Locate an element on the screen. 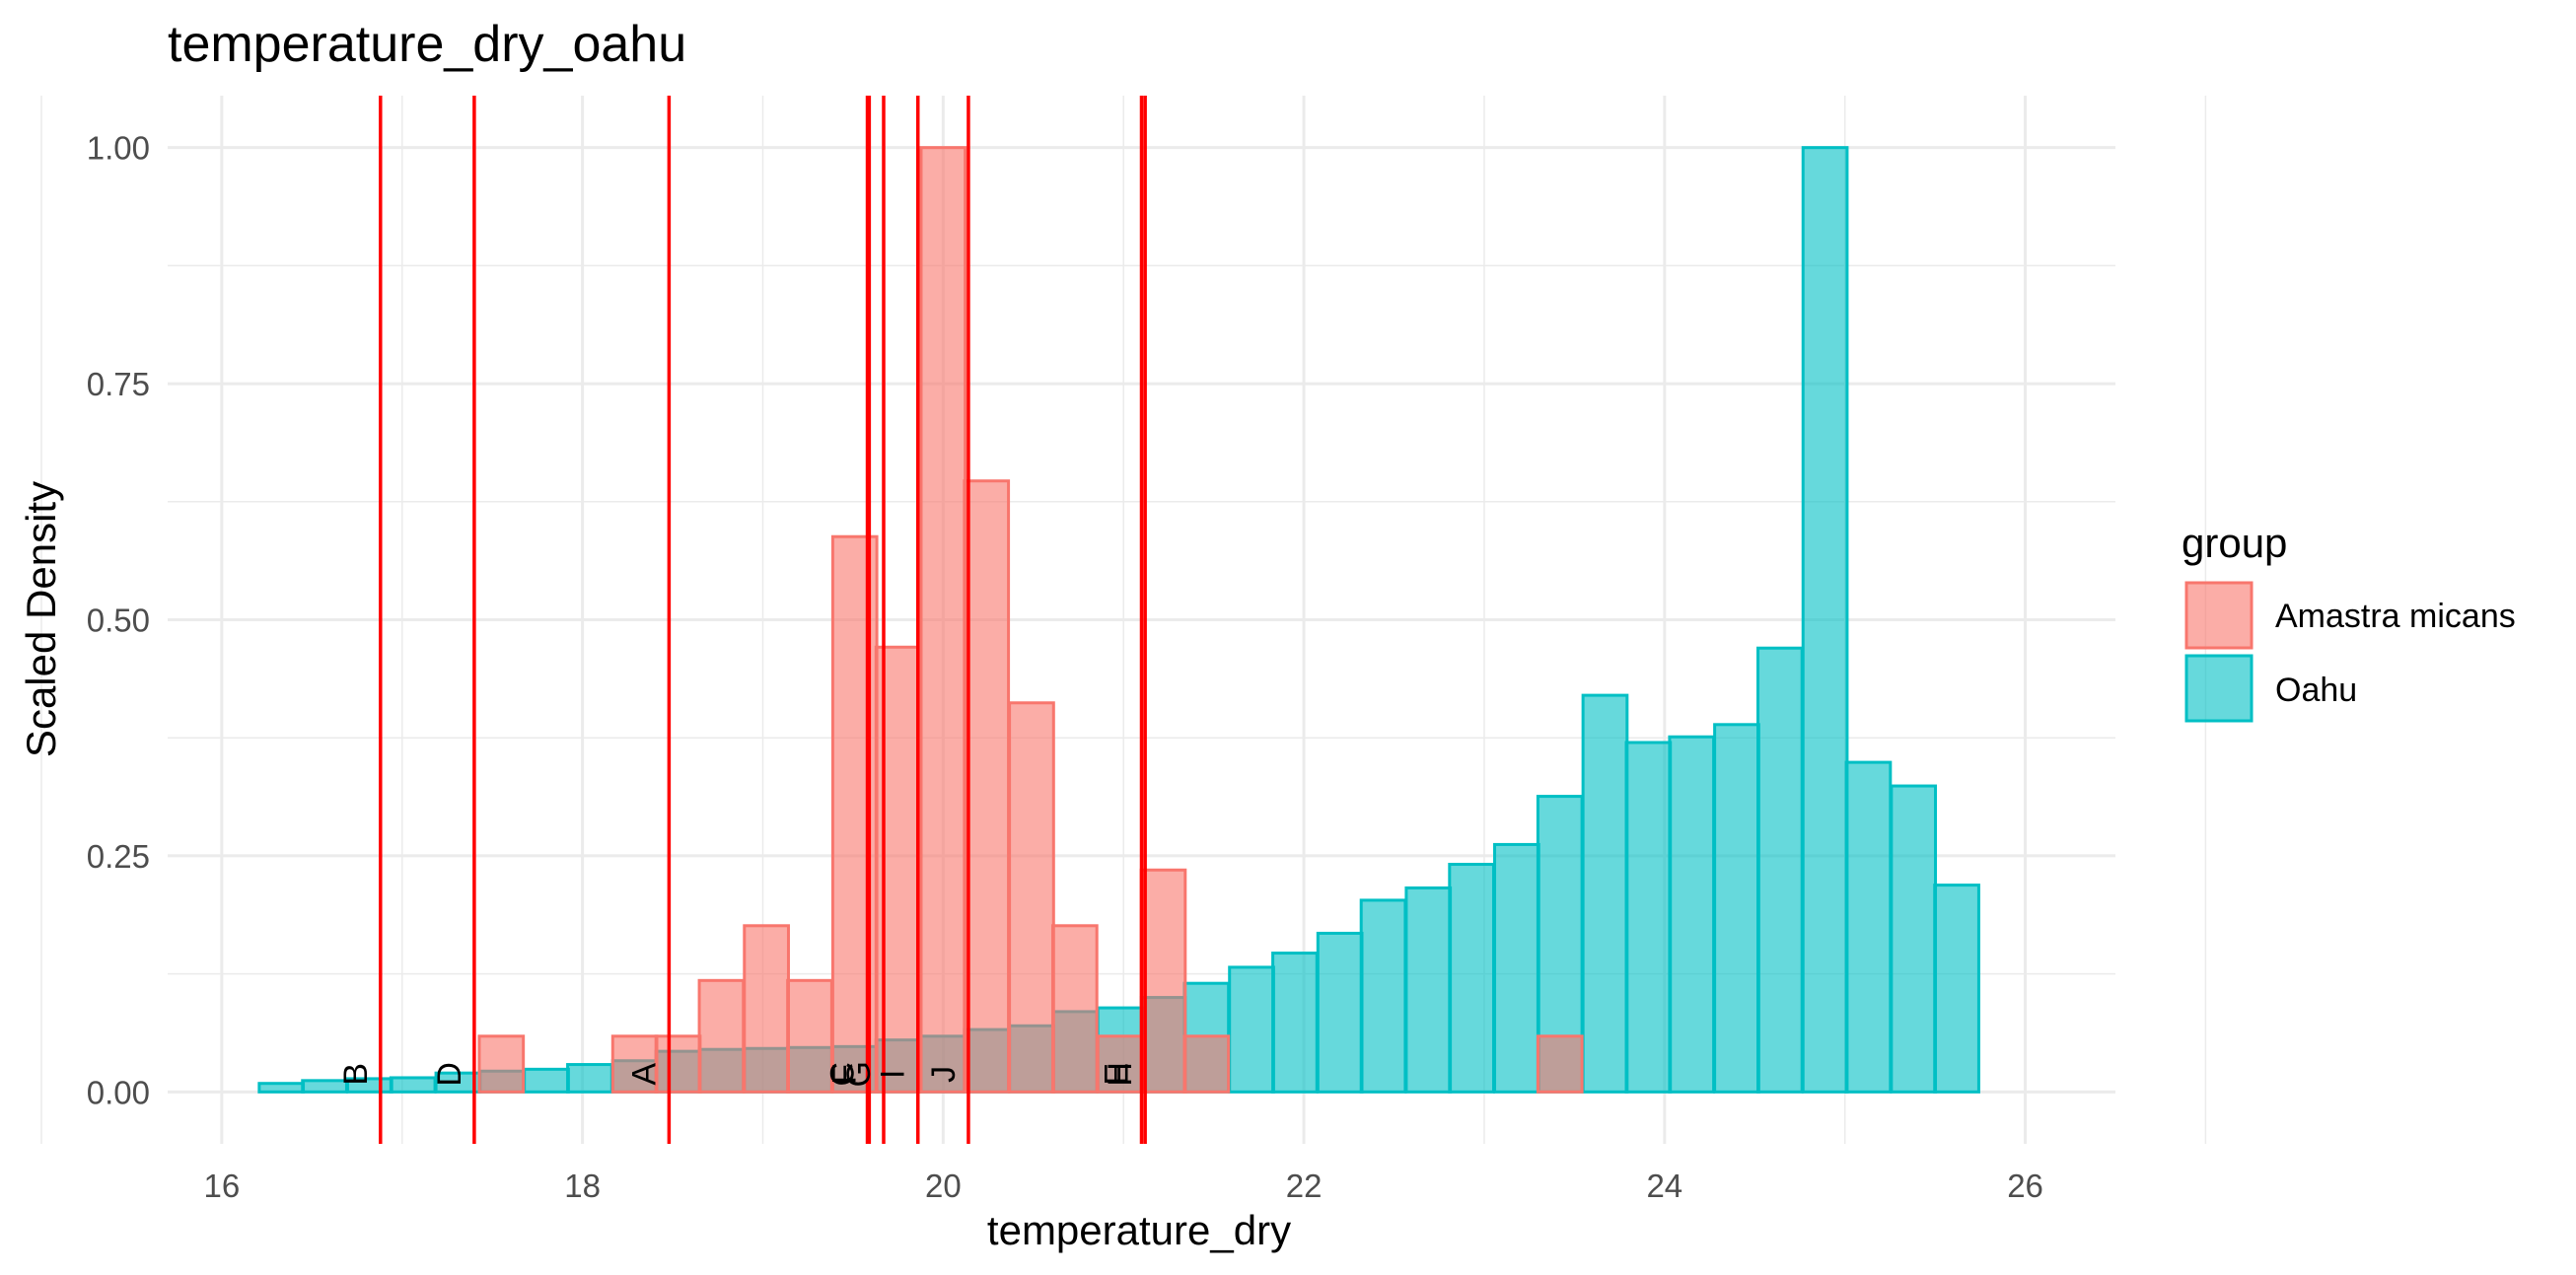 This screenshot has width=2576, height=1275. reference-line-label: E is located at coordinates (1117, 1074).